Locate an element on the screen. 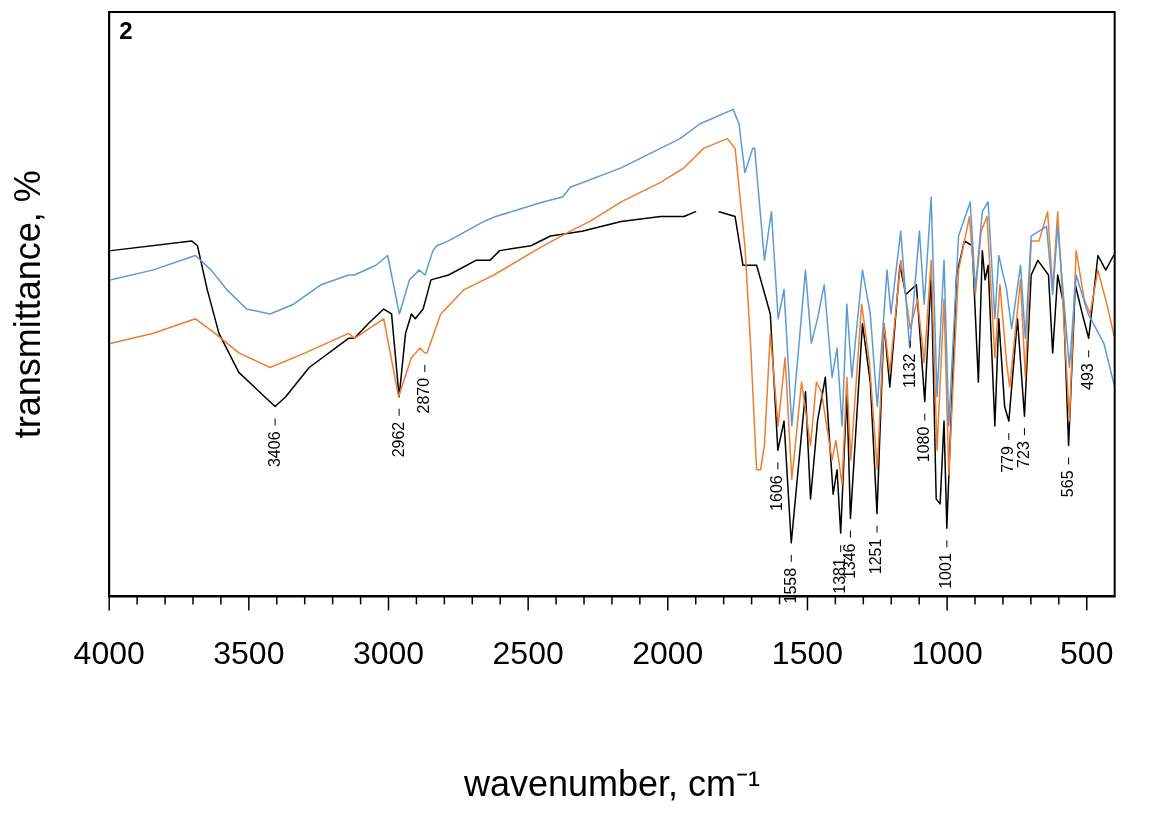 This screenshot has height=816, width=1154. annotation: 493 is located at coordinates (1088, 376).